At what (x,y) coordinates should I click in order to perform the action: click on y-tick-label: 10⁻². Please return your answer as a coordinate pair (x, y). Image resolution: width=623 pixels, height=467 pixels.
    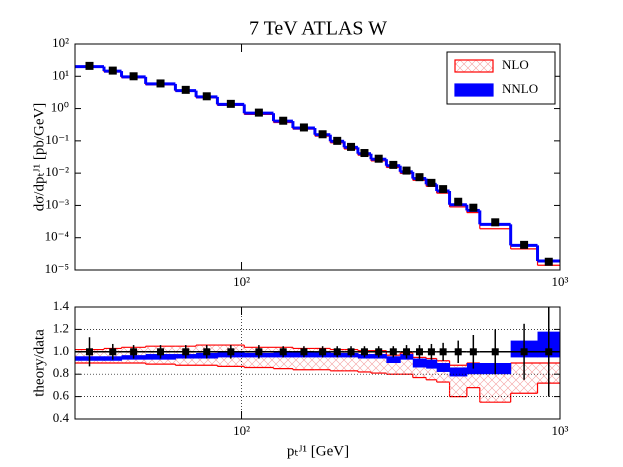
    Looking at the image, I should click on (57, 171).